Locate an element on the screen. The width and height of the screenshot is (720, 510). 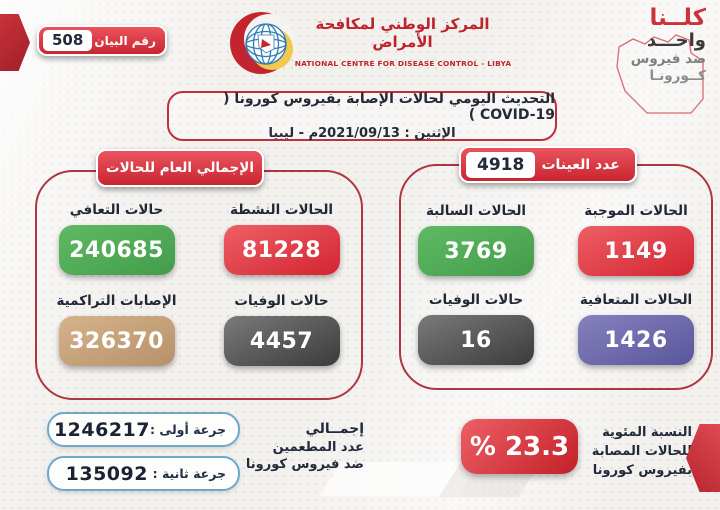
slogan-line-3: ضد فيروس is located at coordinates (668, 59).